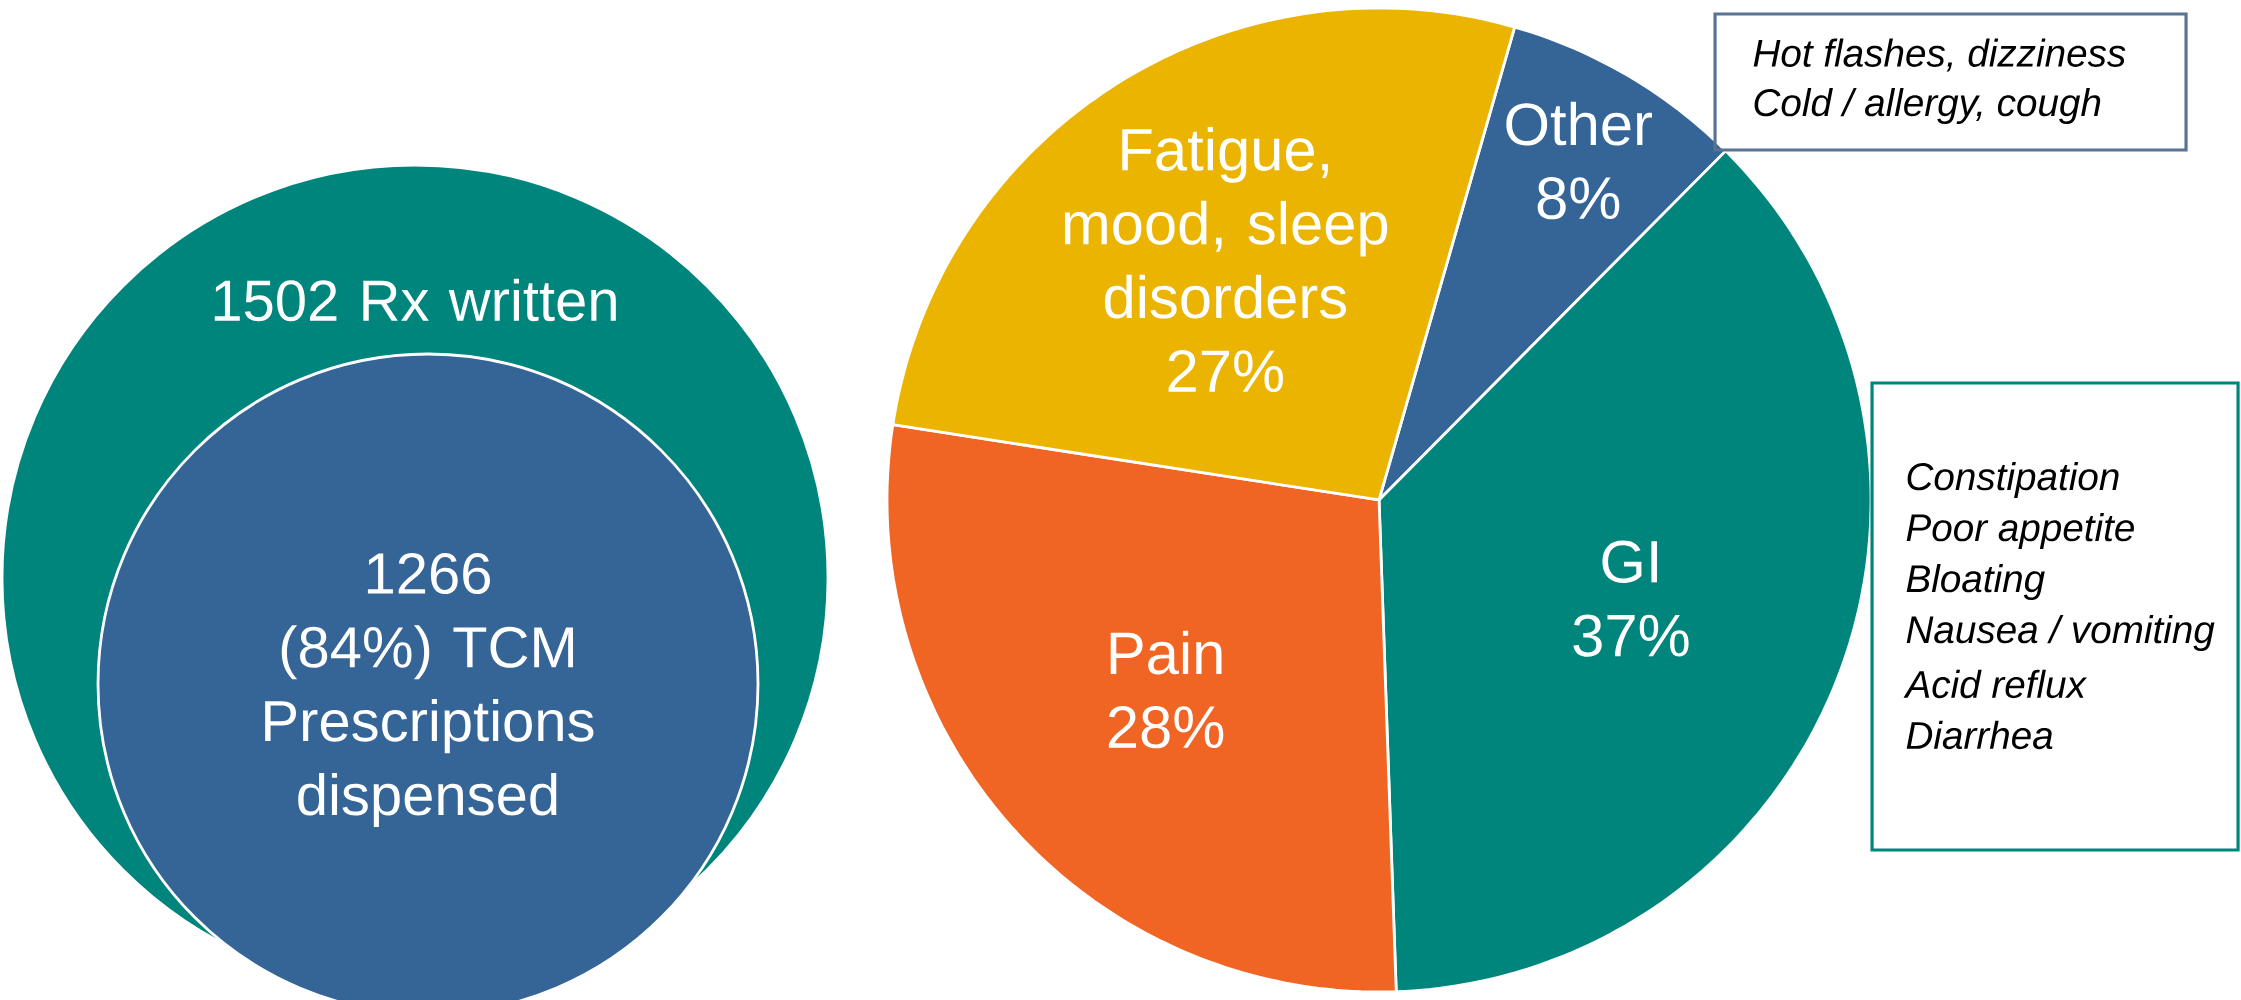  What do you see at coordinates (1578, 198) in the screenshot?
I see `data-label: 8%` at bounding box center [1578, 198].